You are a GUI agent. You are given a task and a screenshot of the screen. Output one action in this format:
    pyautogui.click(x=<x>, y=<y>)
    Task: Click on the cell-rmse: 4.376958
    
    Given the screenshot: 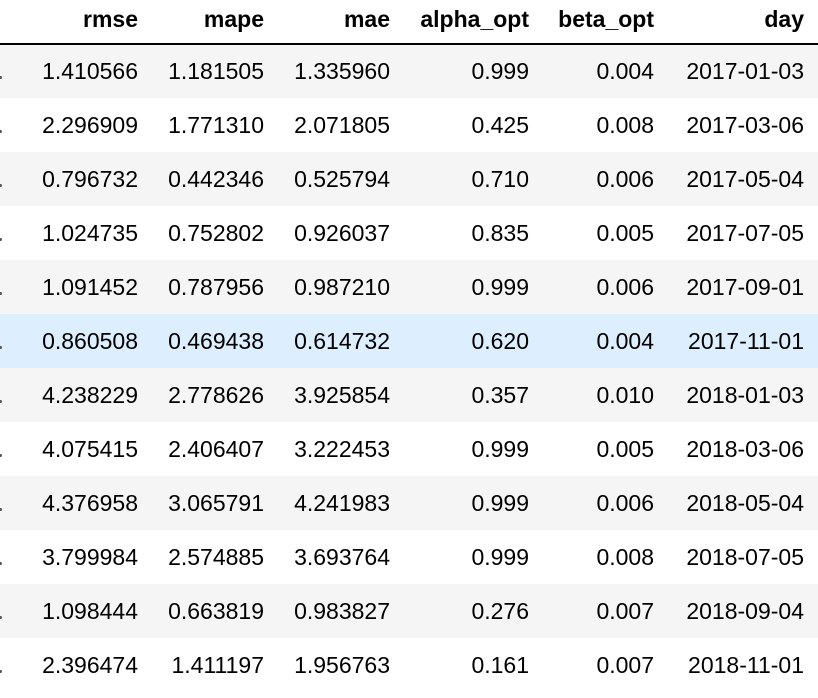 What is the action you would take?
    pyautogui.click(x=90, y=502)
    